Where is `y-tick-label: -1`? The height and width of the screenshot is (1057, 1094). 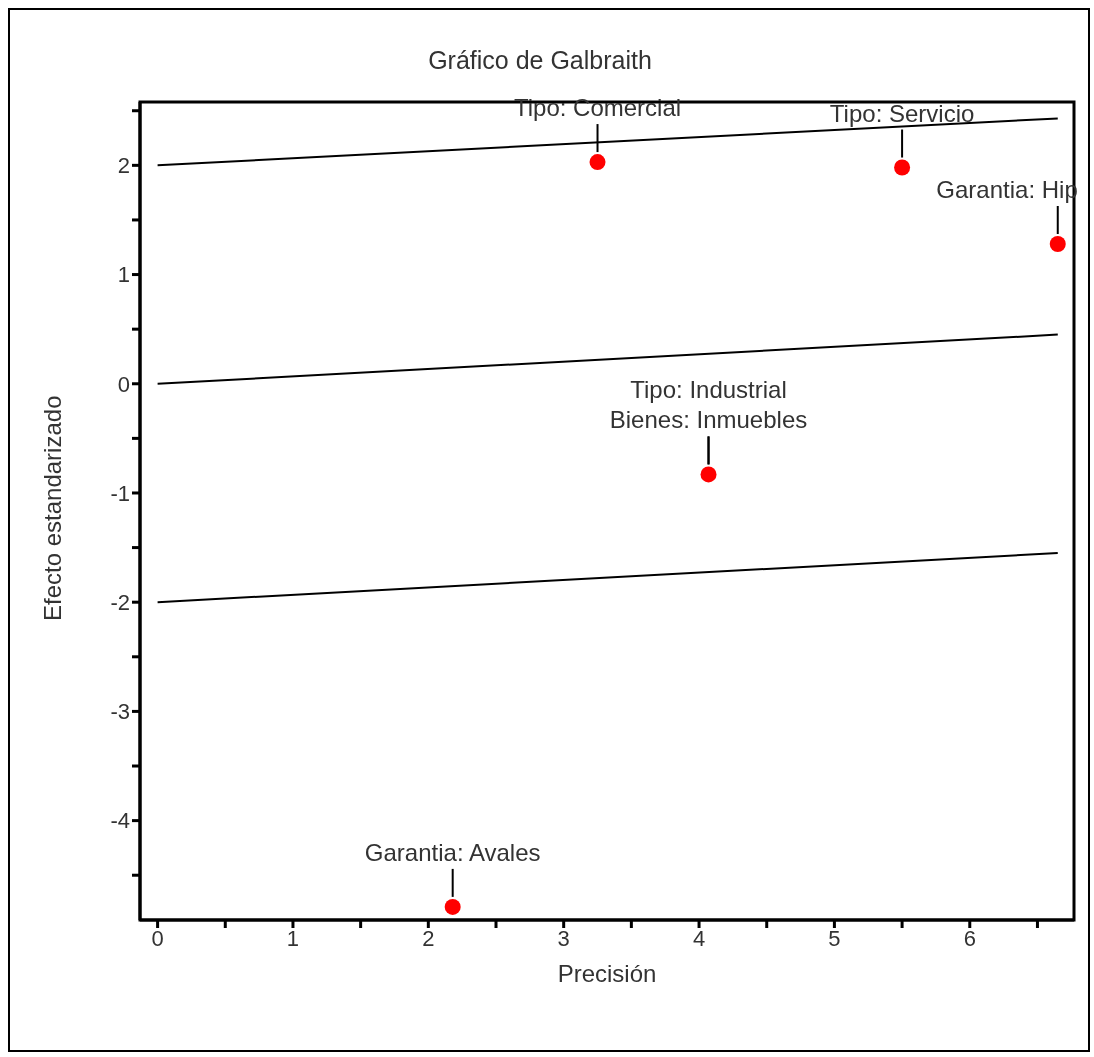 y-tick-label: -1 is located at coordinates (120, 493).